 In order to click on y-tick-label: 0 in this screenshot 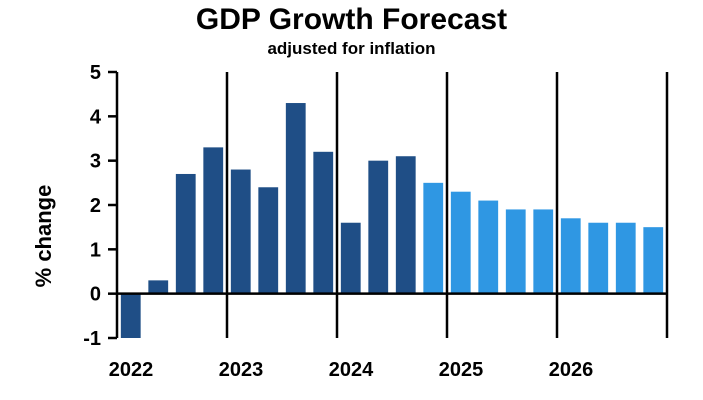, I will do `click(95, 295)`.